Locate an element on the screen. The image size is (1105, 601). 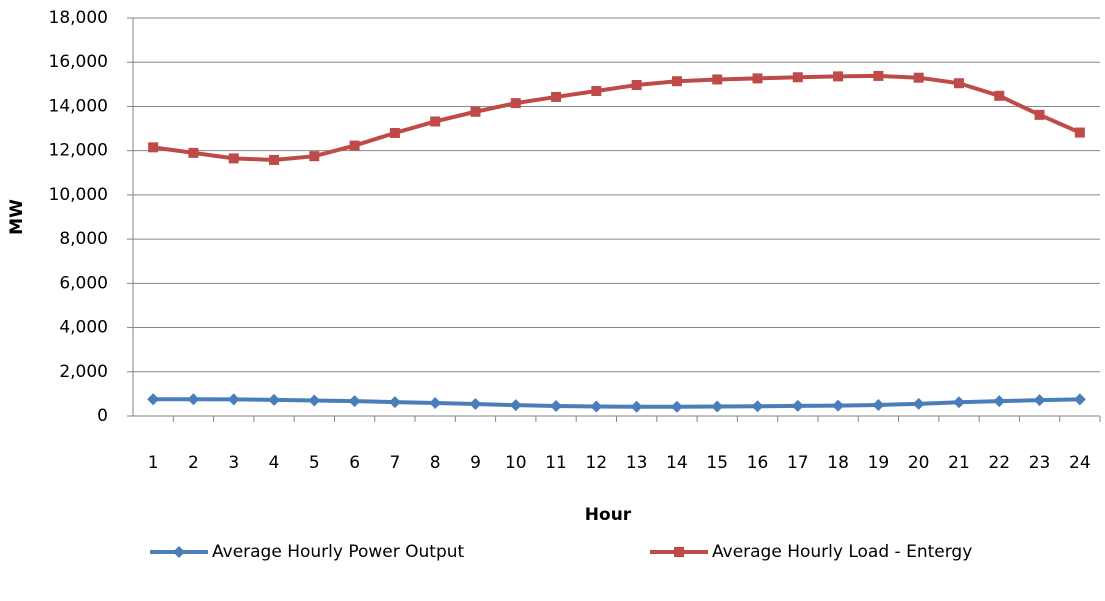
x-tick-label: 7 is located at coordinates (394, 463).